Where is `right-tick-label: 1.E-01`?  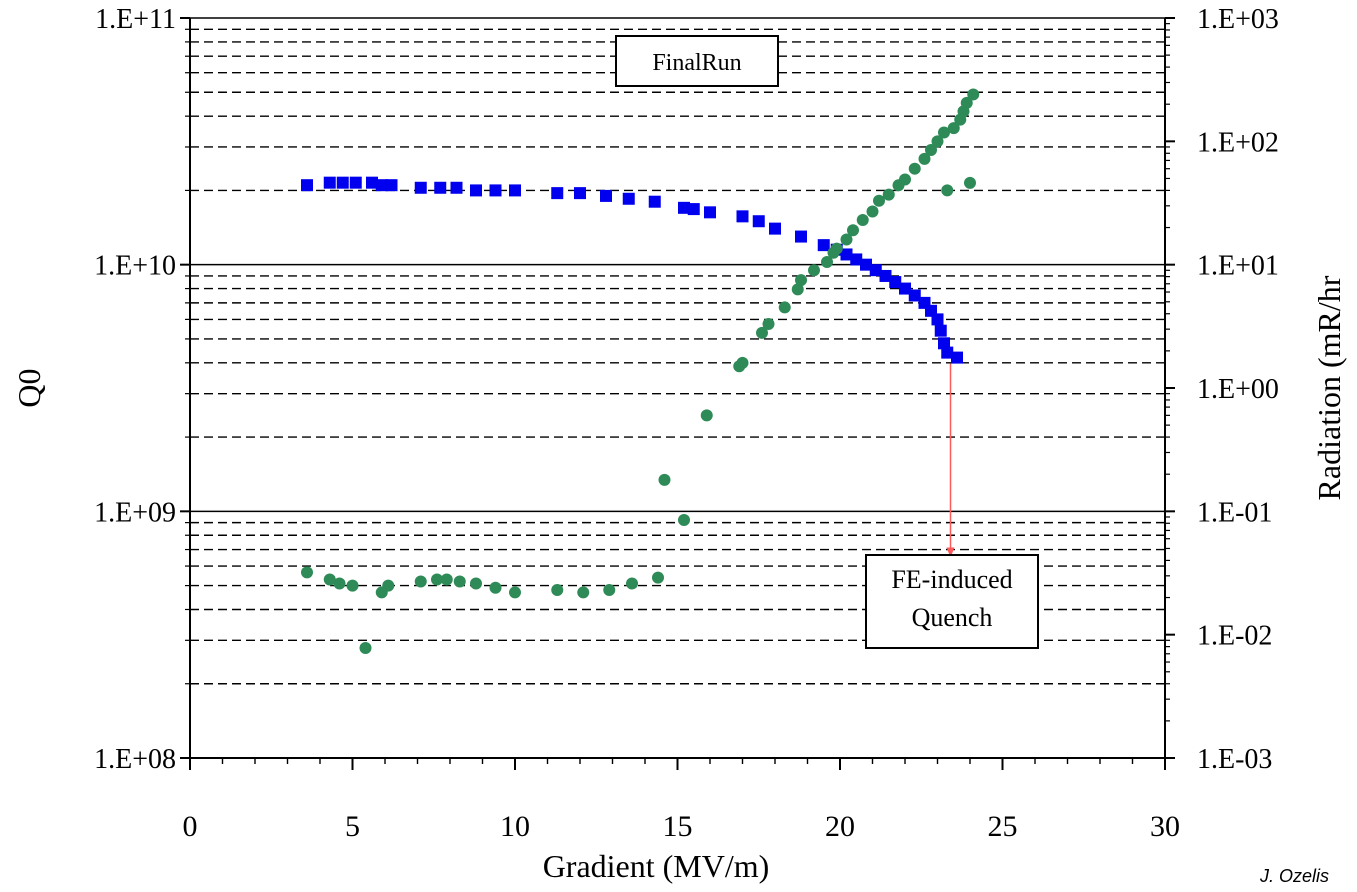
right-tick-label: 1.E-01 is located at coordinates (1234, 512).